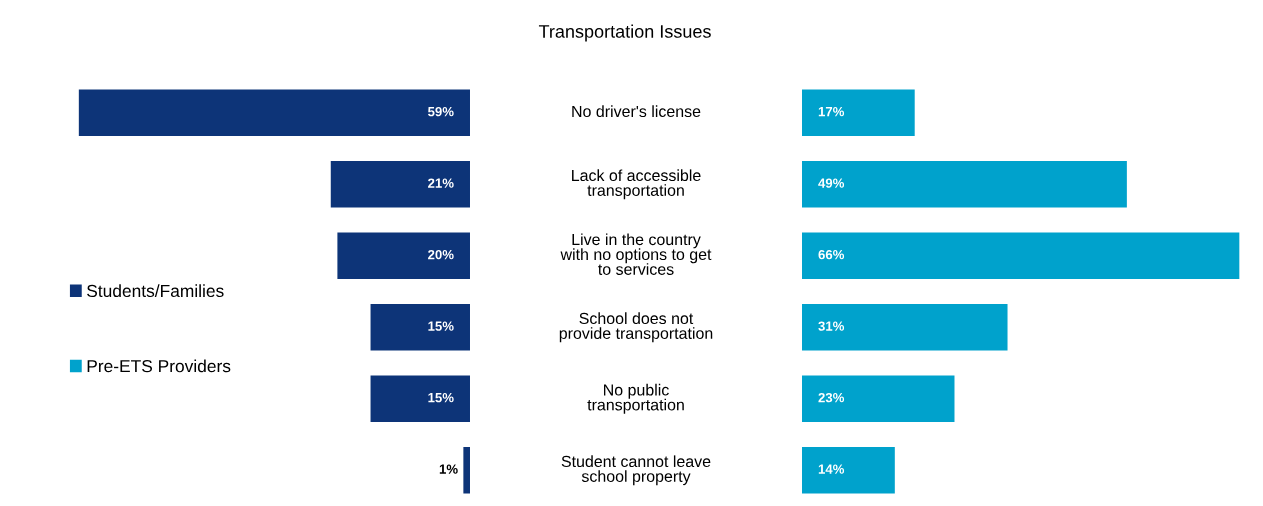 The image size is (1263, 506). What do you see at coordinates (155, 291) in the screenshot?
I see `legend-label: Students/Families` at bounding box center [155, 291].